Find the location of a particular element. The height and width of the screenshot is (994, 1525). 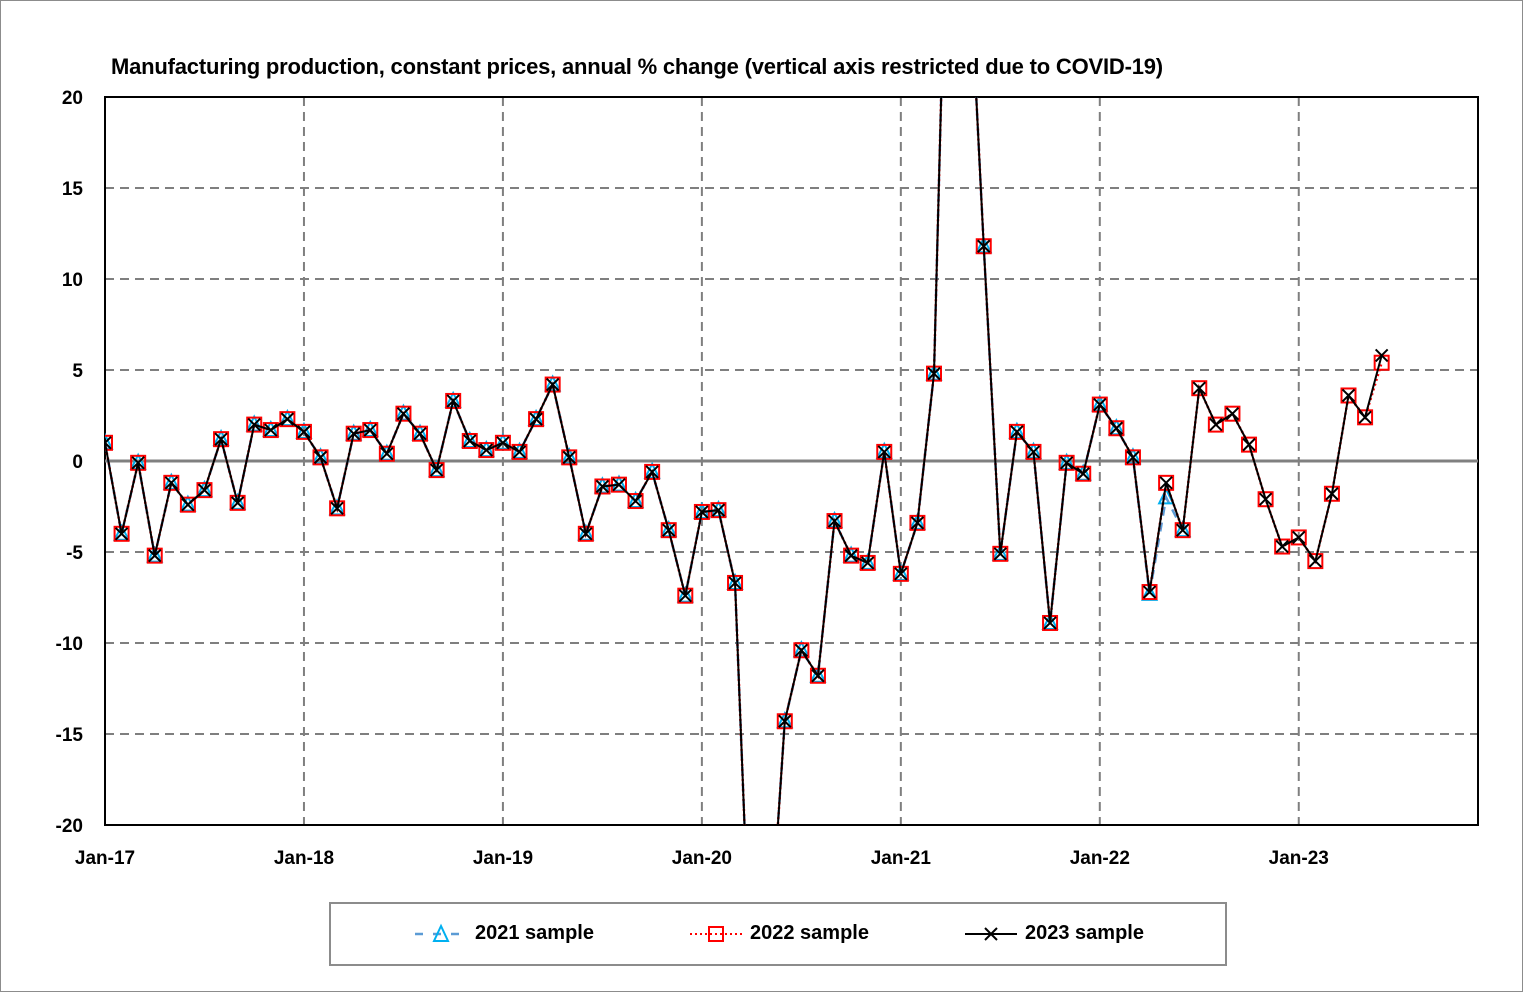

square-marker-icon is located at coordinates (716, 933).